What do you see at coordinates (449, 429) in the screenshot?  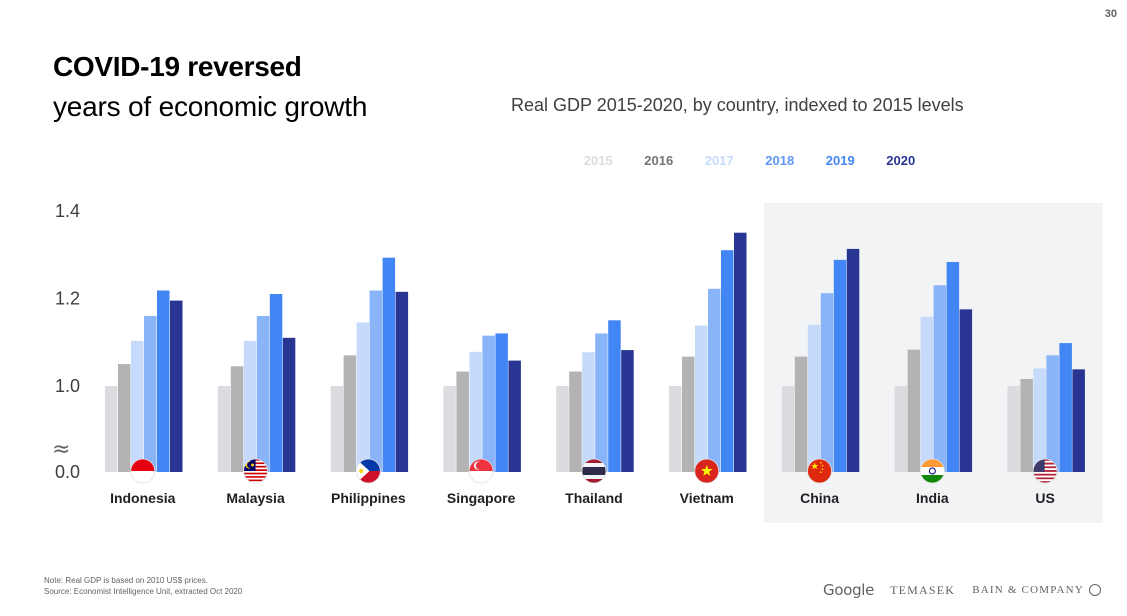 I see `bar-singapore-2015` at bounding box center [449, 429].